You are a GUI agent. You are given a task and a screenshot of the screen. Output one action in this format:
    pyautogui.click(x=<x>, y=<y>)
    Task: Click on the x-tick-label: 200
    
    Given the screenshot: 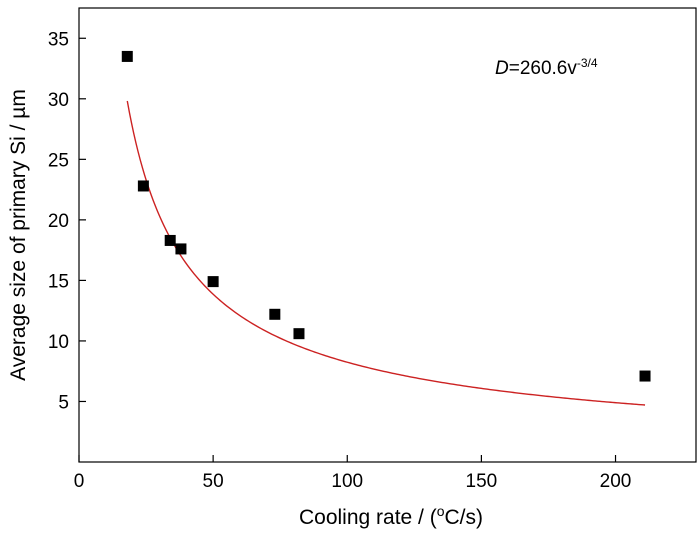 What is the action you would take?
    pyautogui.click(x=616, y=481)
    